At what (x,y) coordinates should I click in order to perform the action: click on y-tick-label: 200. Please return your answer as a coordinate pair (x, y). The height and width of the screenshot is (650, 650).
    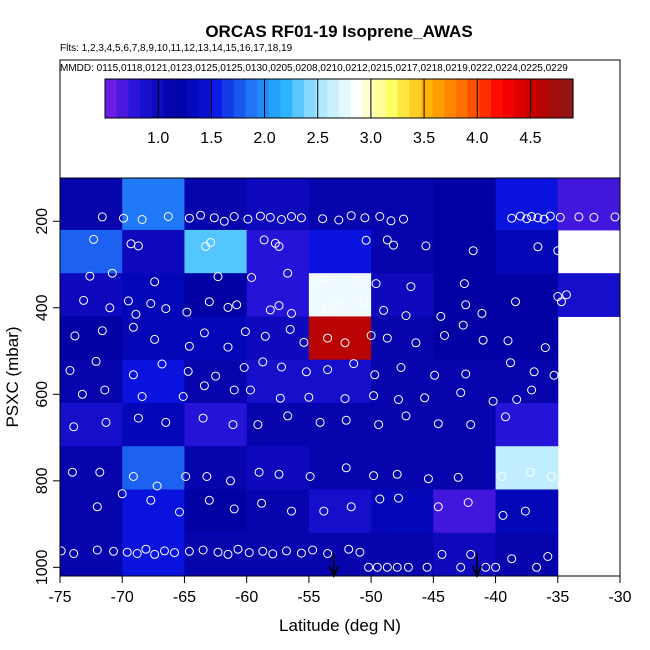
    Looking at the image, I should click on (42, 221).